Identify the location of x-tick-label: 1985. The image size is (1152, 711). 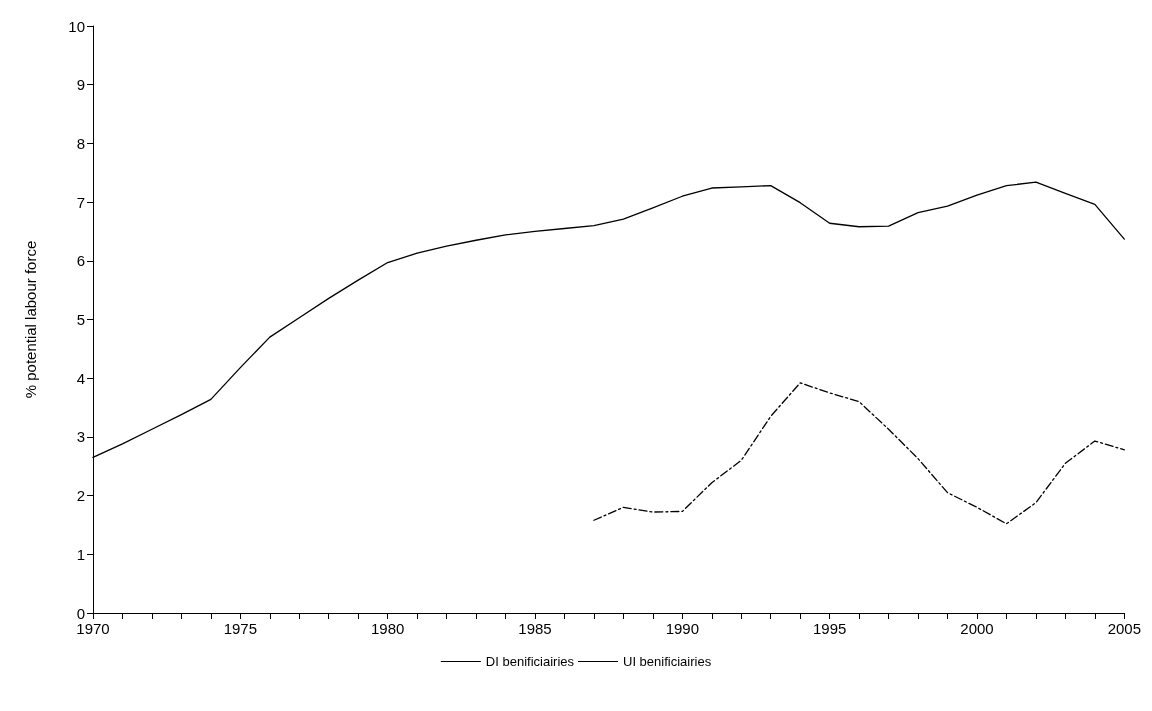
(535, 628).